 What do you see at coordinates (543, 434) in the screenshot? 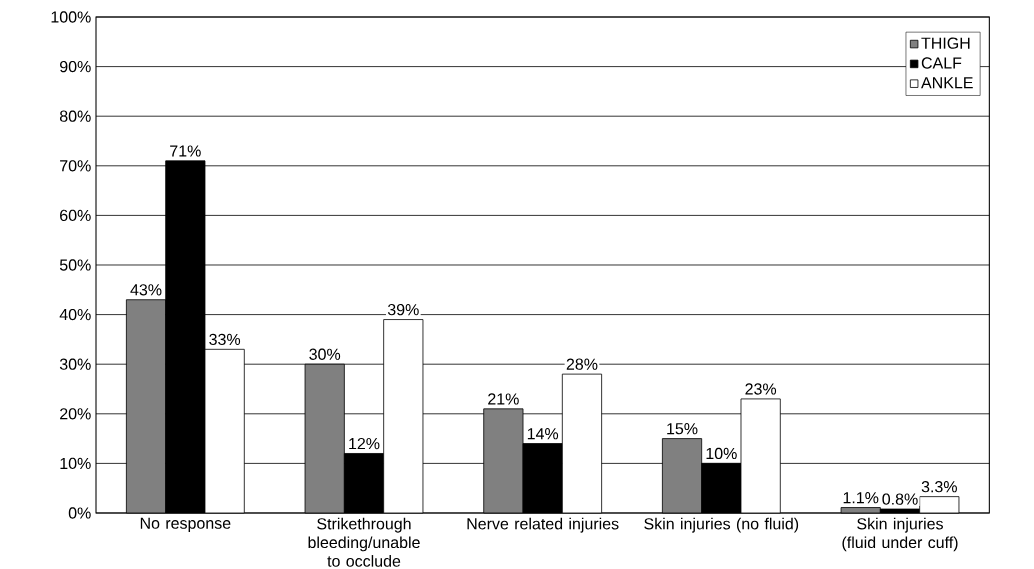
I see `data-label: 14%` at bounding box center [543, 434].